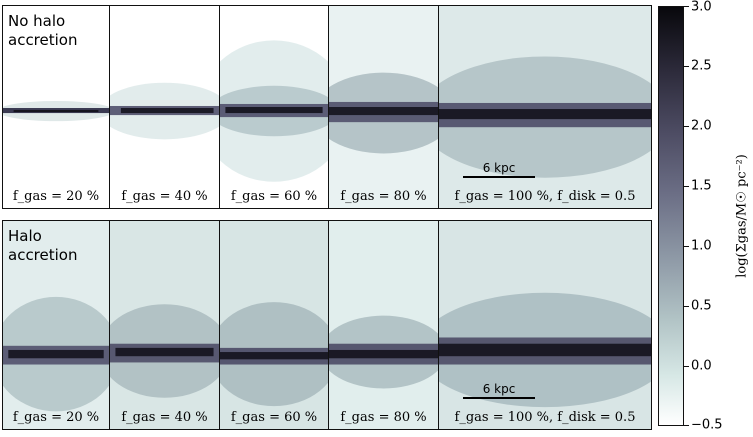  What do you see at coordinates (274, 325) in the screenshot?
I see `panel-halo-fgas-60: f_gas = 60 %` at bounding box center [274, 325].